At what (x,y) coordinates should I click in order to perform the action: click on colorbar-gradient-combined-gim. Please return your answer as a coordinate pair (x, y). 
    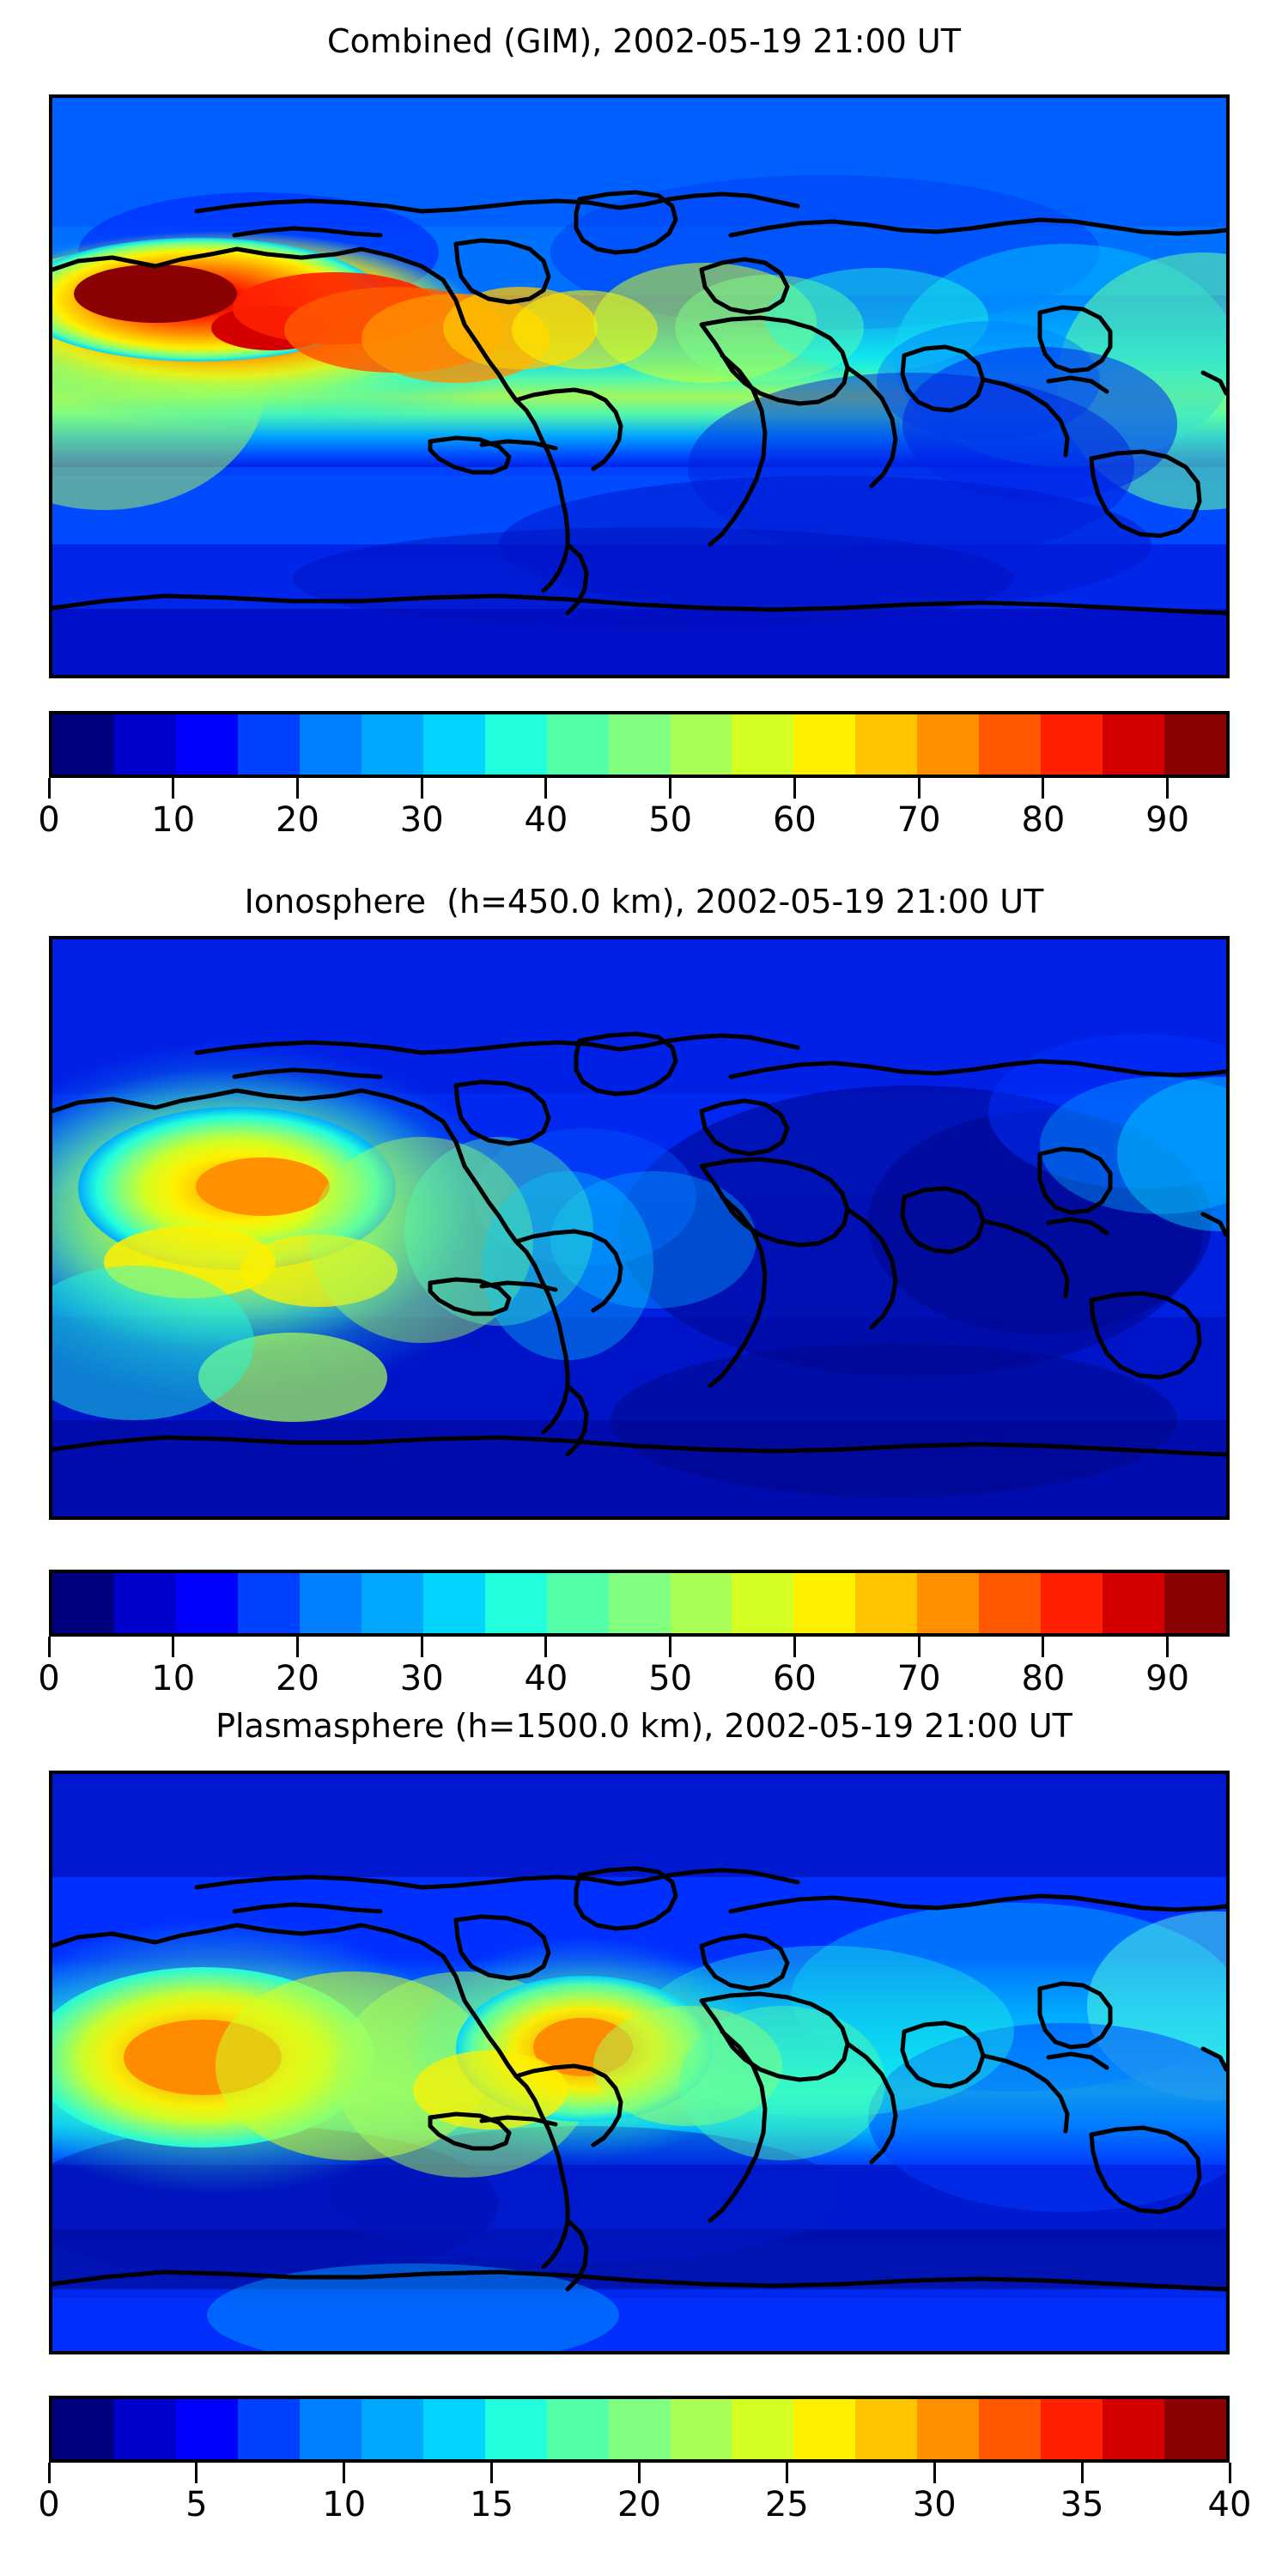
    Looking at the image, I should click on (640, 744).